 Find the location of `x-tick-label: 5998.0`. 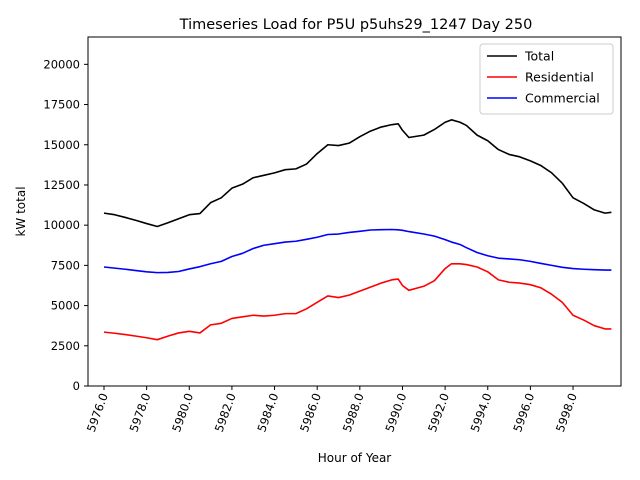

x-tick-label: 5998.0 is located at coordinates (566, 412).